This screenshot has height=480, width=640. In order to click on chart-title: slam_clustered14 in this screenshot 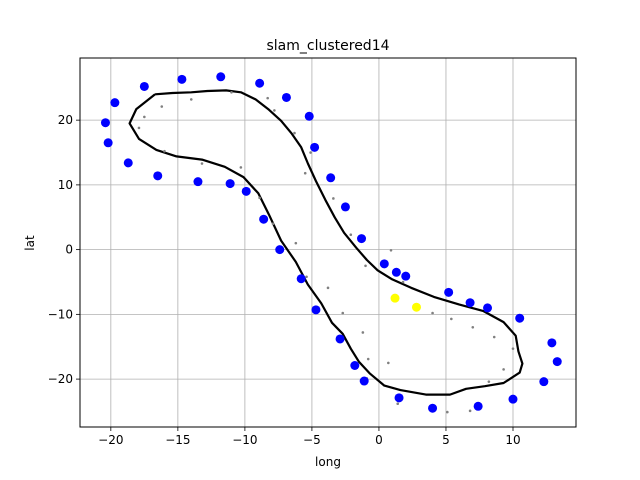, I will do `click(327, 46)`.